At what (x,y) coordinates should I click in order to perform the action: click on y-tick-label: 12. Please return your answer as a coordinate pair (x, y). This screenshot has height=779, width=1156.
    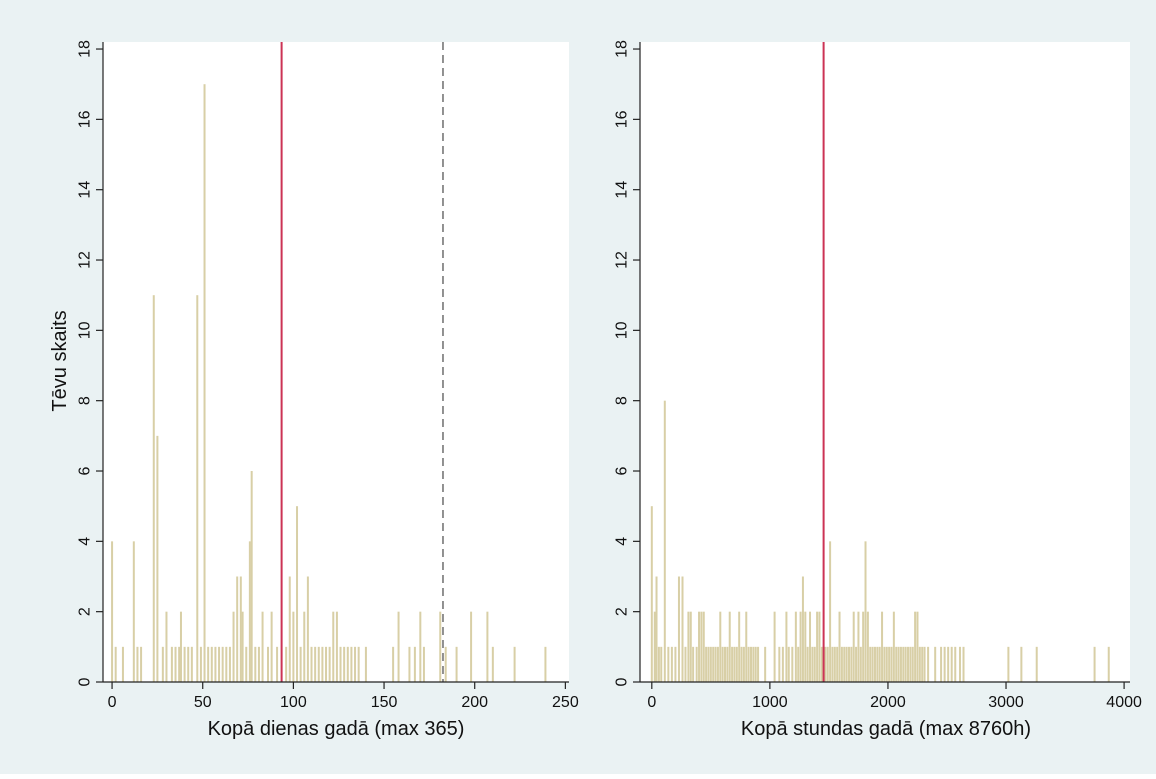
    Looking at the image, I should click on (85, 260).